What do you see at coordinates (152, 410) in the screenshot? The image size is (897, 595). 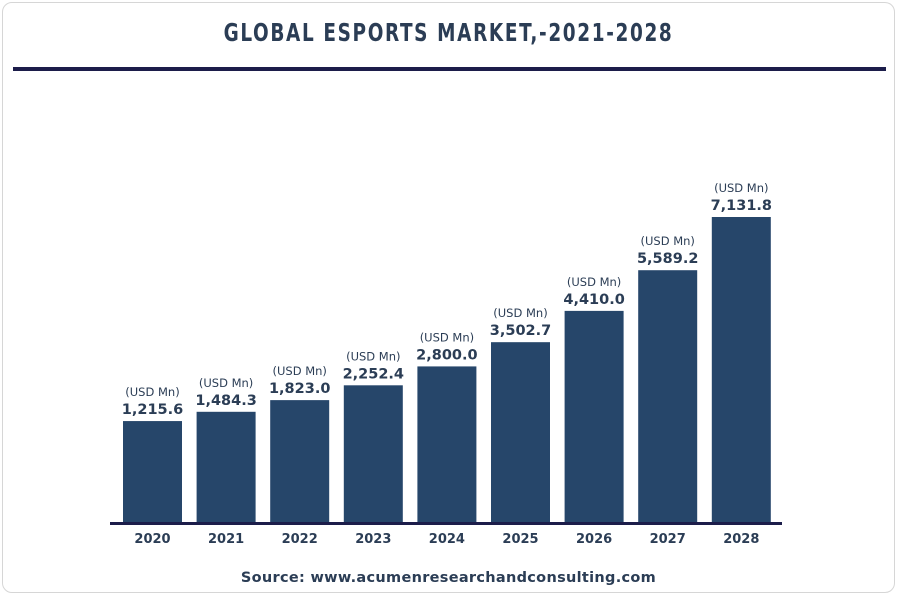 I see `data-label: 1,215.6` at bounding box center [152, 410].